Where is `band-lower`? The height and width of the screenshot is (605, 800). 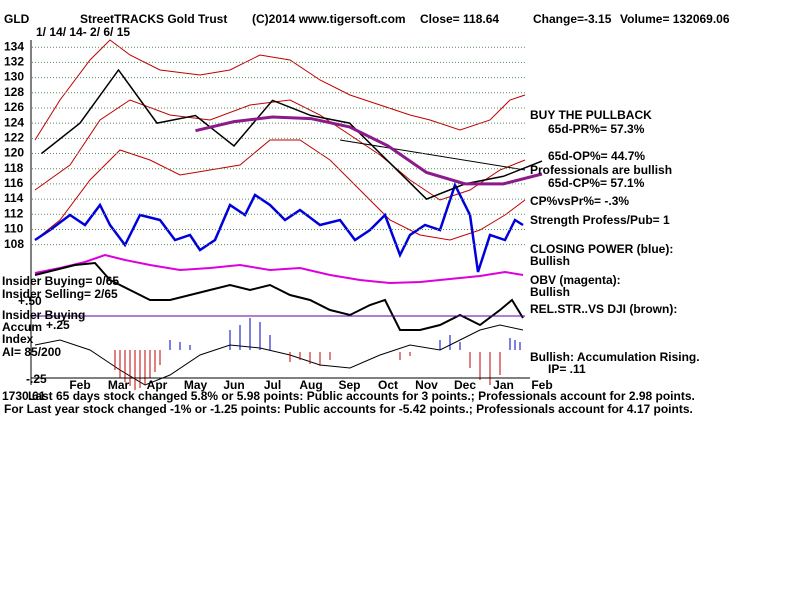
band-lower is located at coordinates (280, 190).